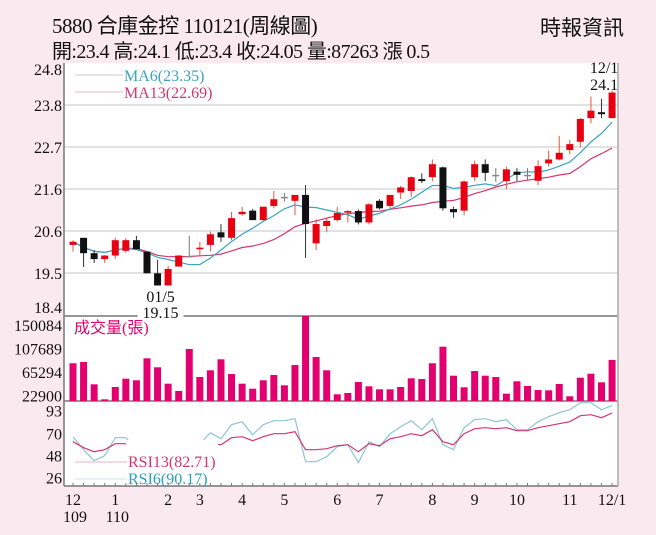  Describe the element at coordinates (48, 190) in the screenshot. I see `price-tick-label: 21.6` at that location.